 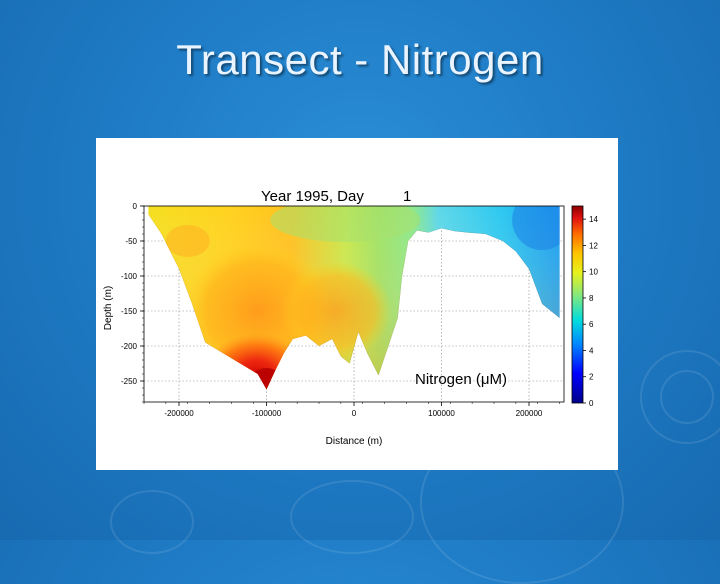 I want to click on chart-title: Year 1995, Day, so click(x=312, y=196).